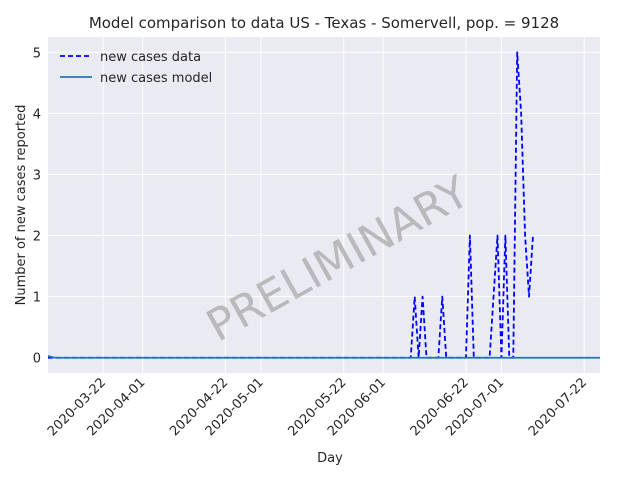 This screenshot has width=640, height=480. What do you see at coordinates (323, 357) in the screenshot?
I see `series-line-model` at bounding box center [323, 357].